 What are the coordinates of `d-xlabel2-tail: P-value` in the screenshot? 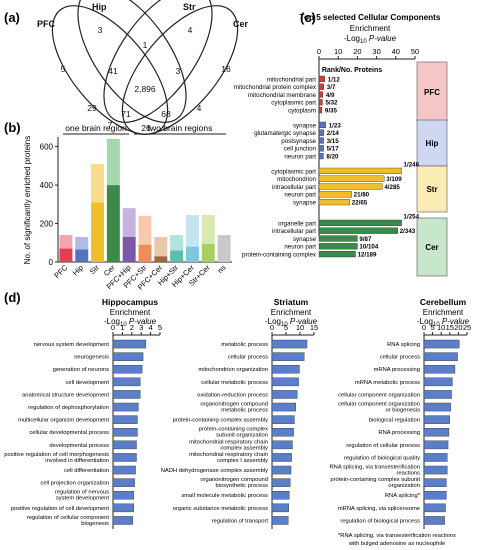 It's located at (455, 321).